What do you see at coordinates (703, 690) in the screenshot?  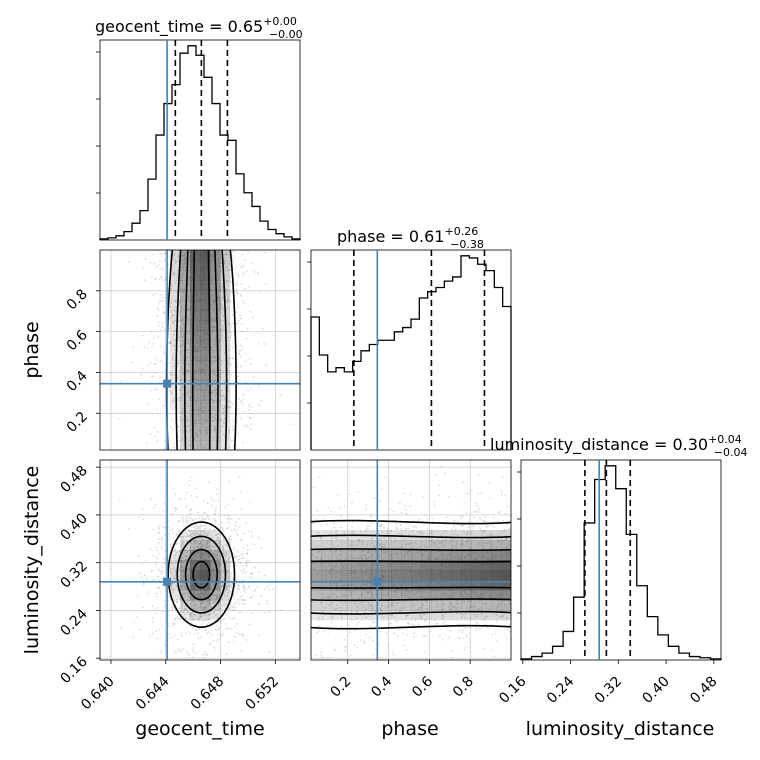 I see `xtick-label-luminosity_distance-4: 0.48` at bounding box center [703, 690].